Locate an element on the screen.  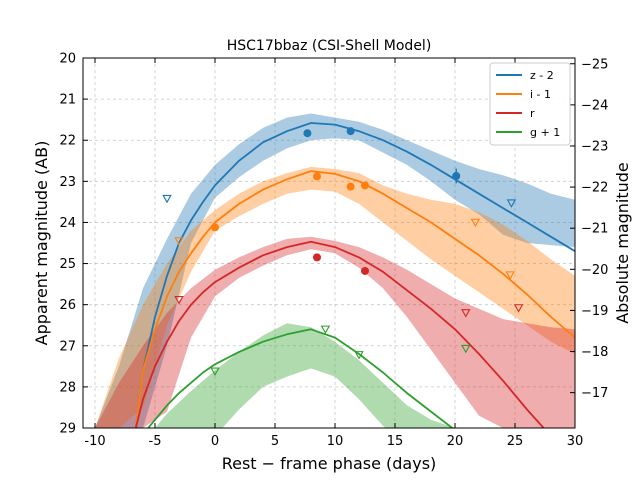
right-y-axis-ticks: −17 −18 −19 −20 −21 −22 −23 −24 −25 is located at coordinates (589, 229).